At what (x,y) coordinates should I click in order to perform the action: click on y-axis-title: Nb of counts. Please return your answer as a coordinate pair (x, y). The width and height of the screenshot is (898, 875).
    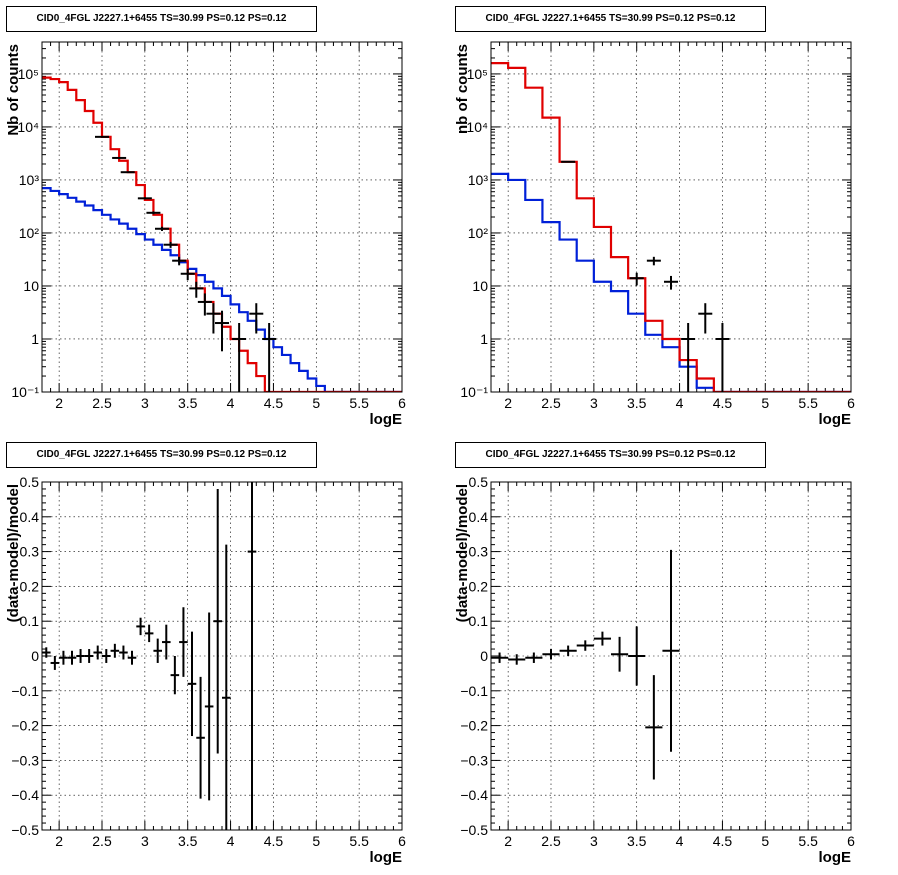
    Looking at the image, I should click on (13, 90).